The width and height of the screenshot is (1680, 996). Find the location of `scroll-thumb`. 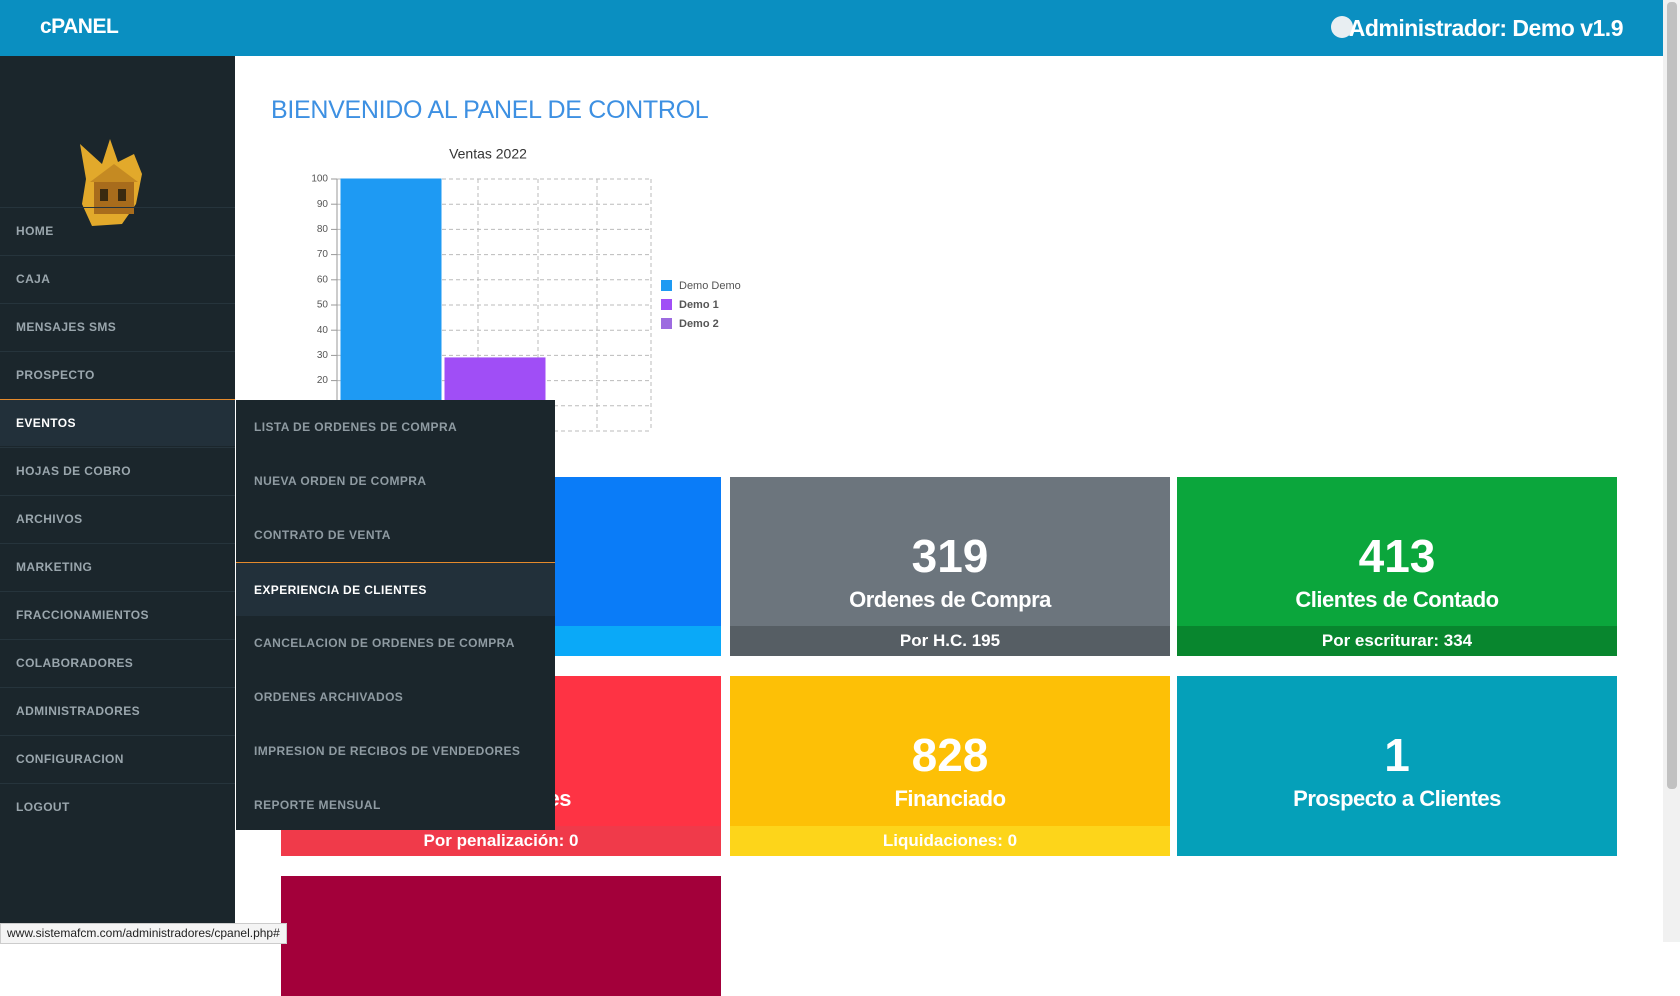

scroll-thumb is located at coordinates (1672, 395).